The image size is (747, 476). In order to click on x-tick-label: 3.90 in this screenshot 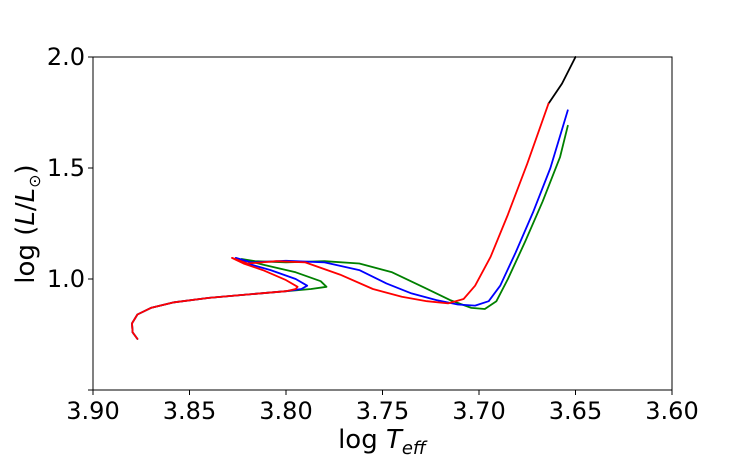, I will do `click(92, 411)`.